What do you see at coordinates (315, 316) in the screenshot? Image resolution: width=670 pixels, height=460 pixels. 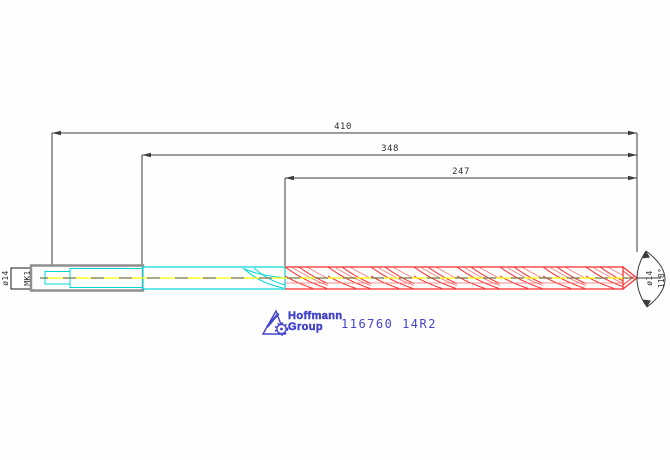 I see `brand-name-line1: Hoffmann` at bounding box center [315, 316].